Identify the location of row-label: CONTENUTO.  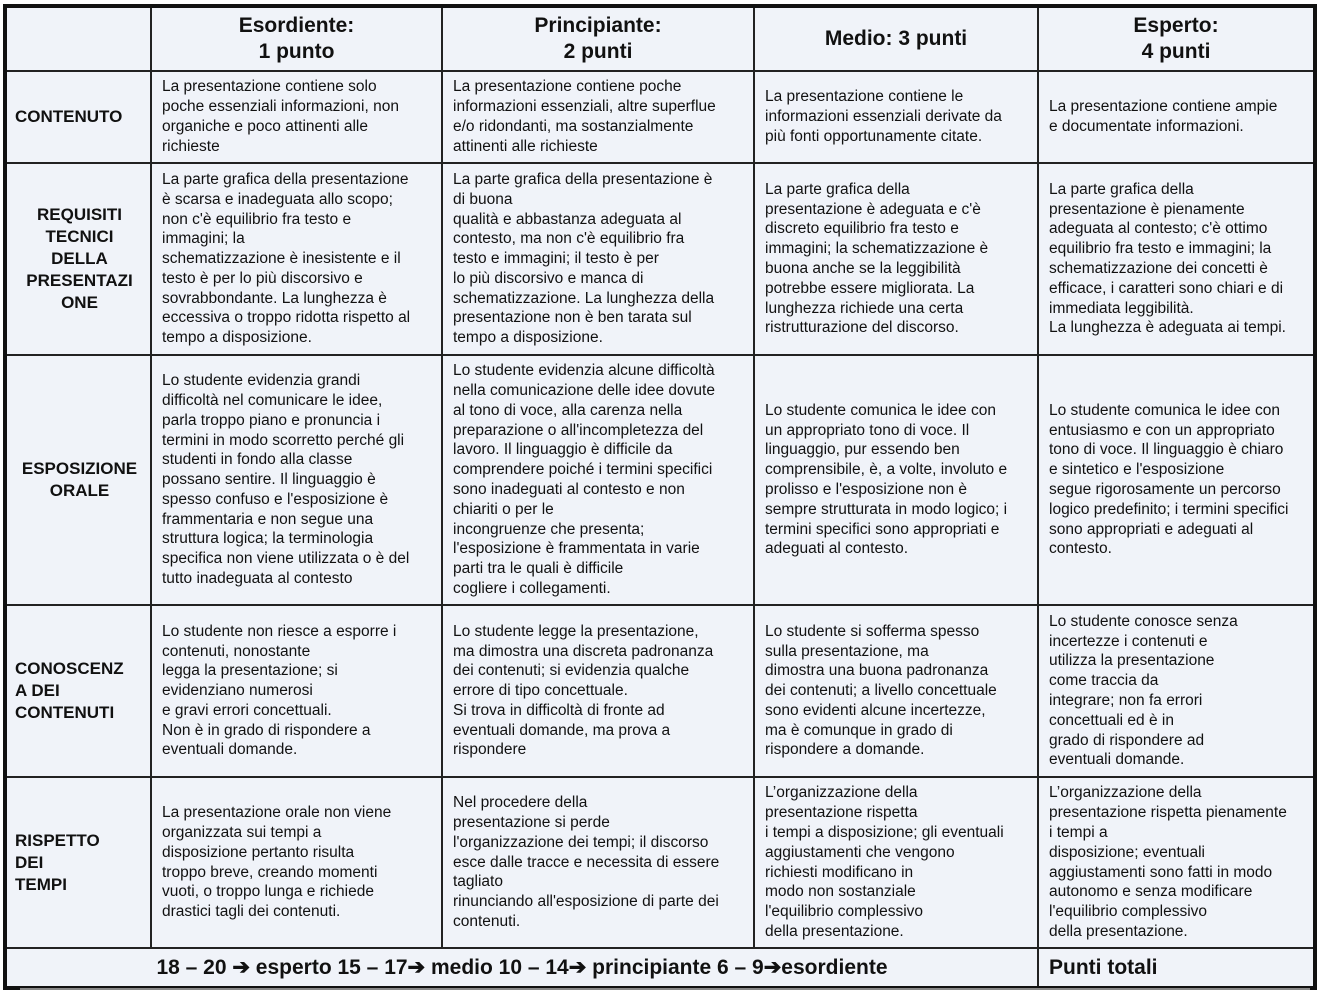
(78, 117).